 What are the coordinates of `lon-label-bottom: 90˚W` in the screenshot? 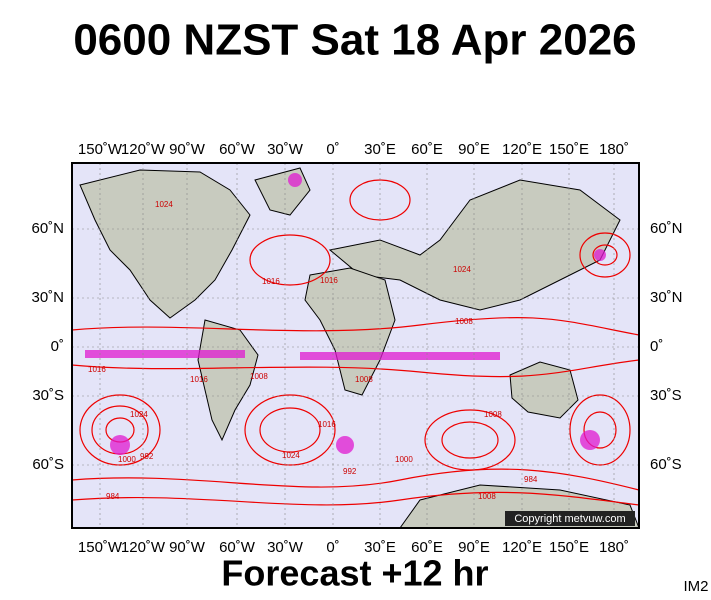 It's located at (187, 547).